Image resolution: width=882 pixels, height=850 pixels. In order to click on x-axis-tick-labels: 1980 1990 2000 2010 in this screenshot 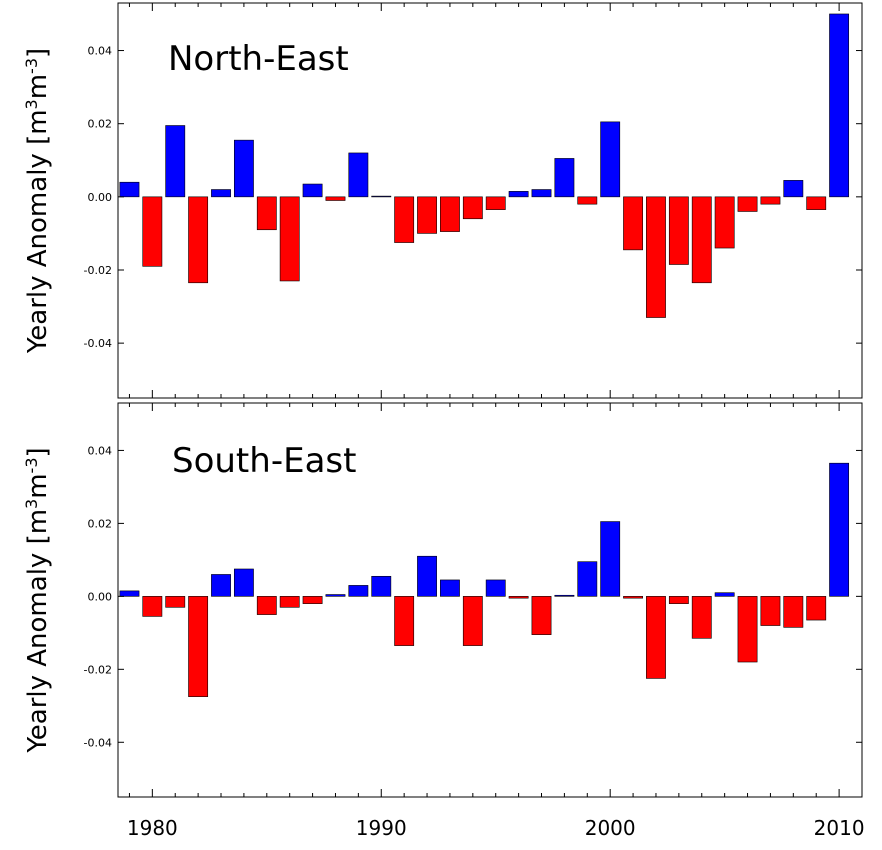, I will do `click(496, 828)`.